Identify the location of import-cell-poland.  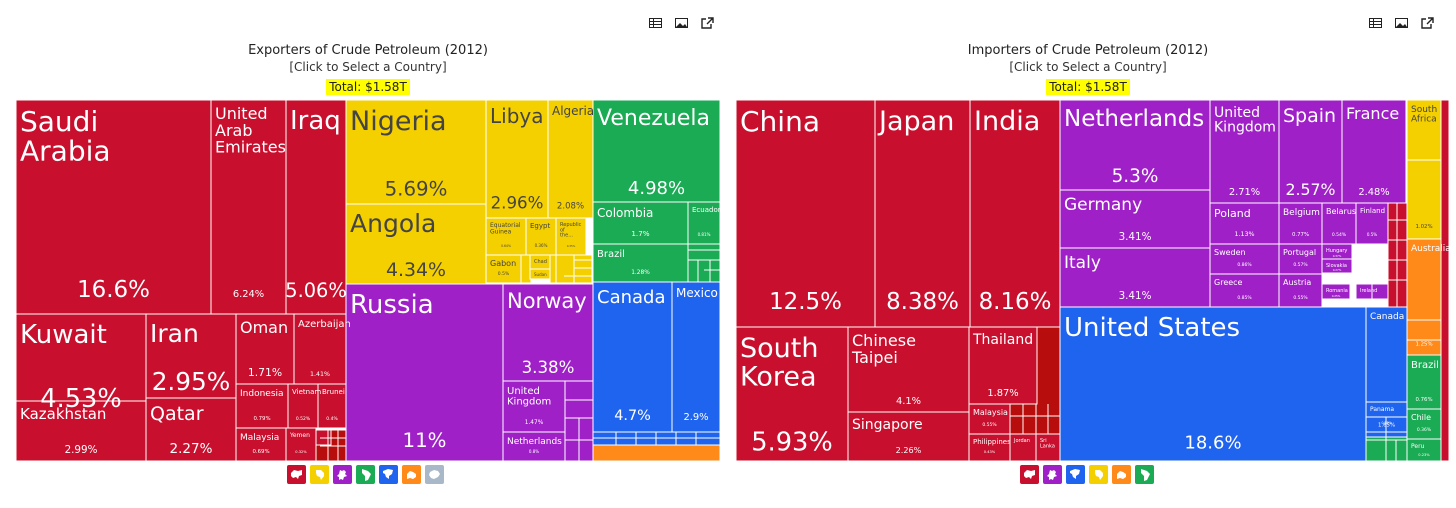
(1244, 223).